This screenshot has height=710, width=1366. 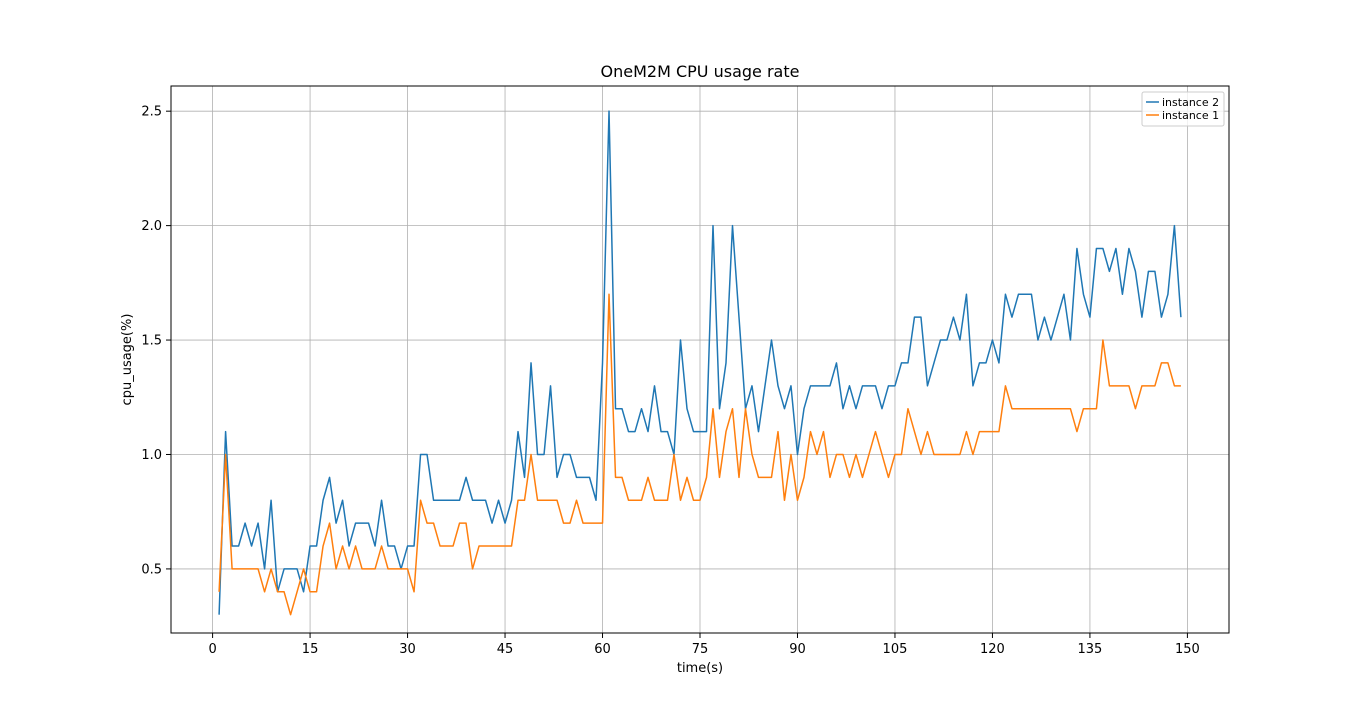 I want to click on x-tick-label: 0, so click(x=212, y=649).